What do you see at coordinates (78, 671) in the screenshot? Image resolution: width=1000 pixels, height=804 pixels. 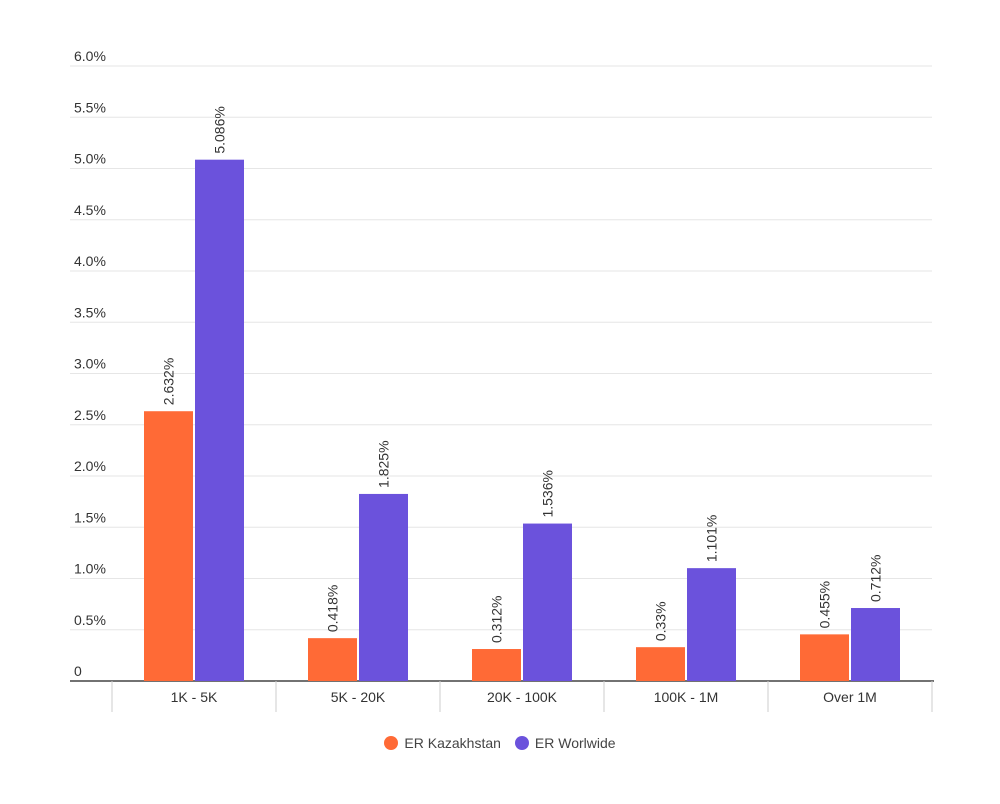 I see `y-tick-label: 0` at bounding box center [78, 671].